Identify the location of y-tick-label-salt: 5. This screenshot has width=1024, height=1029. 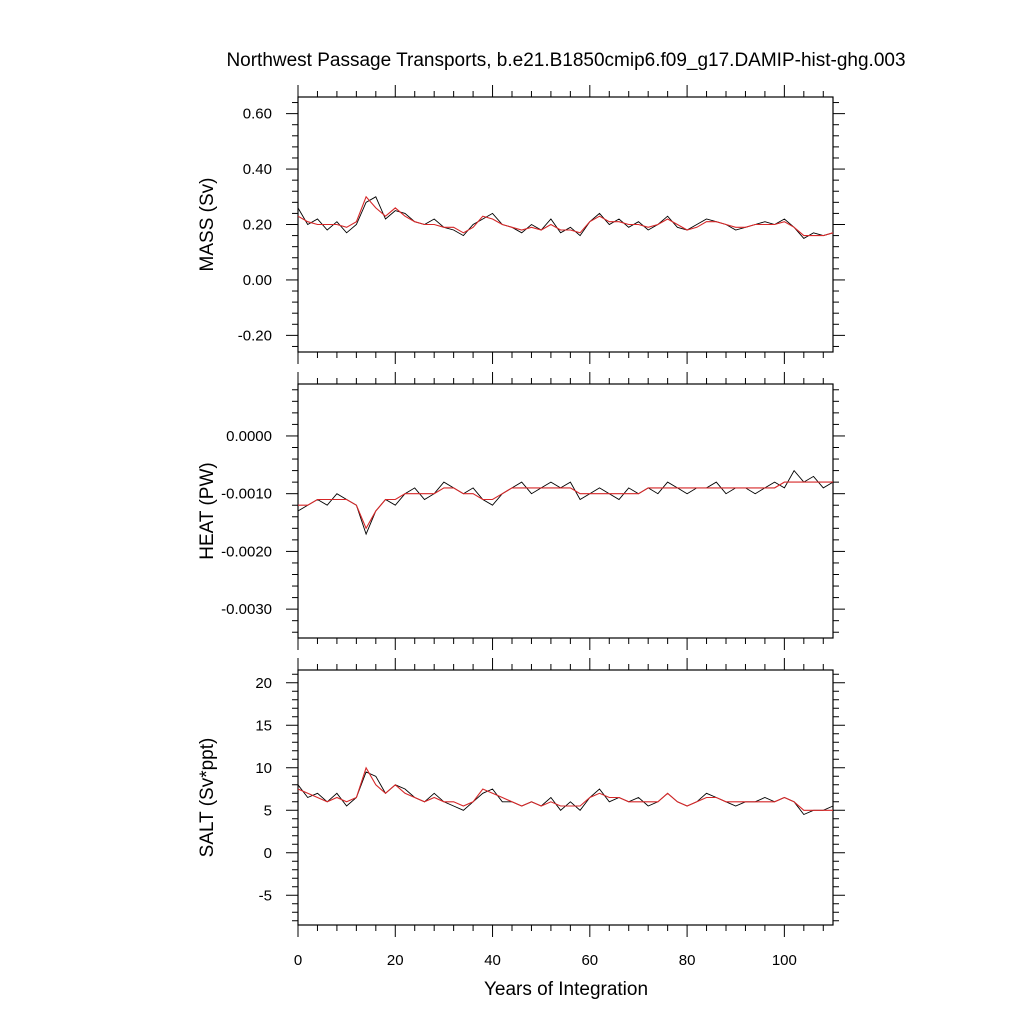
(268, 810).